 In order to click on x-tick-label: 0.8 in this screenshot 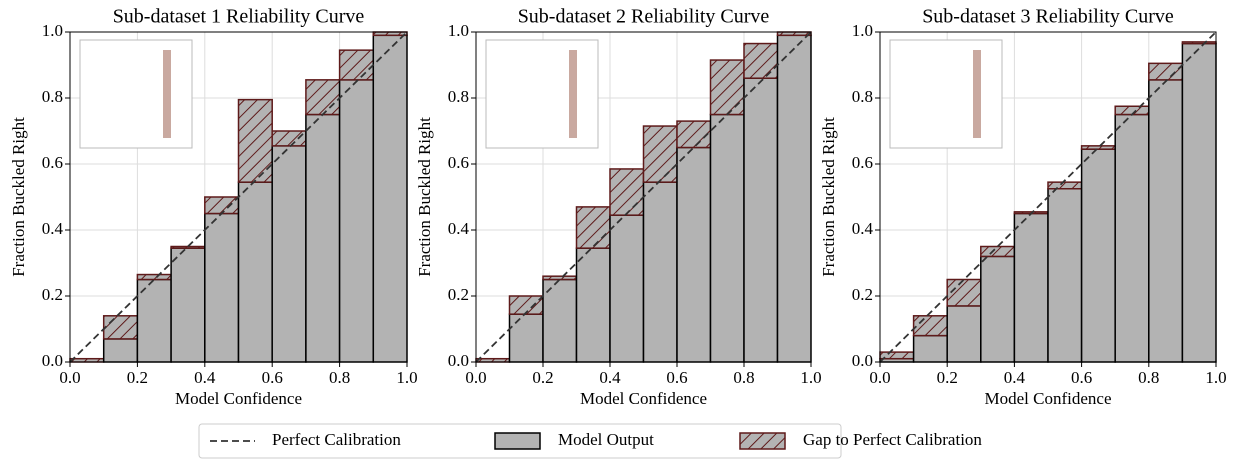, I will do `click(743, 377)`.